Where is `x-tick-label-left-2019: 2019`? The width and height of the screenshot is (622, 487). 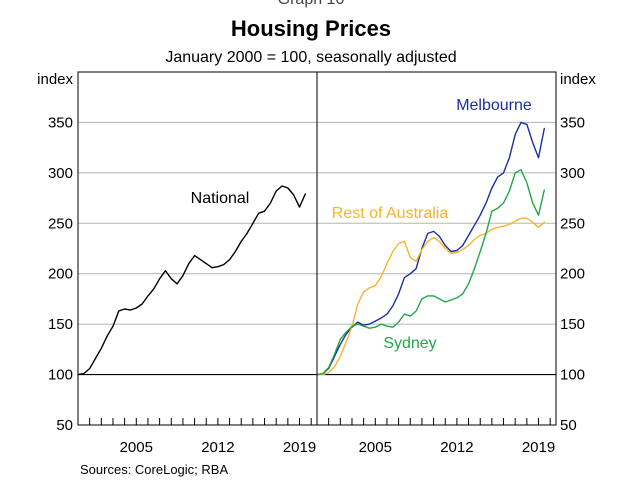 x-tick-label-left-2019: 2019 is located at coordinates (299, 447).